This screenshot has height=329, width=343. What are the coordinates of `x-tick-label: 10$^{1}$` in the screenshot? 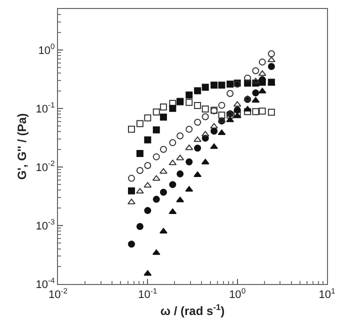 It's located at (327, 294).